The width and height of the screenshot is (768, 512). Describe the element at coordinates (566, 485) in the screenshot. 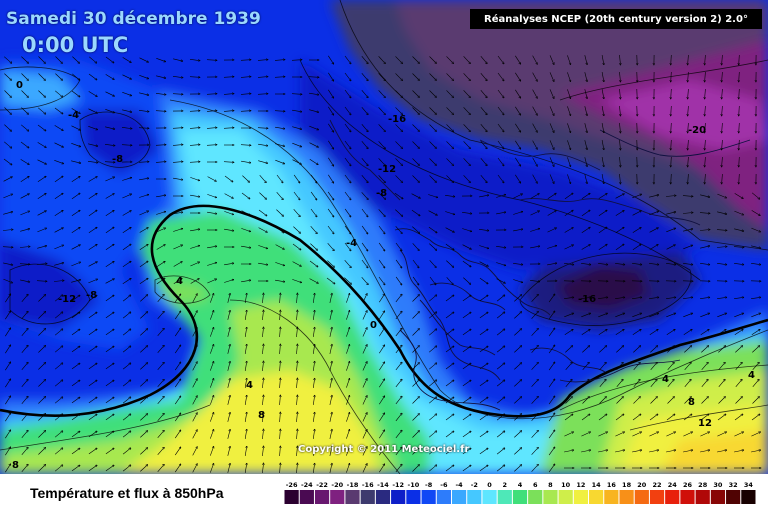

I see `scale-tick-label: 10` at that location.